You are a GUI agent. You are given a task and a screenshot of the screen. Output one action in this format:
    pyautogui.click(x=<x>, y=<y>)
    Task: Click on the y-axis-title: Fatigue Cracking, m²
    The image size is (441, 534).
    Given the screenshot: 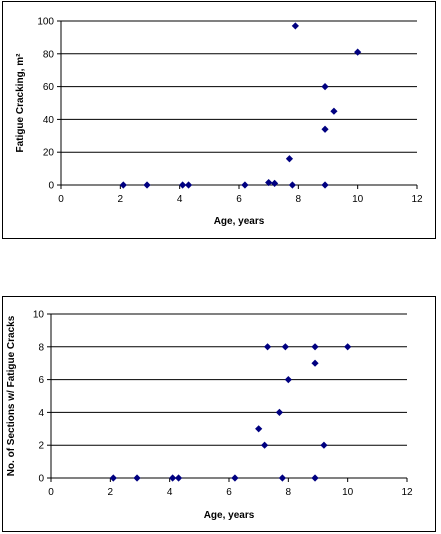 What is the action you would take?
    pyautogui.click(x=20, y=103)
    